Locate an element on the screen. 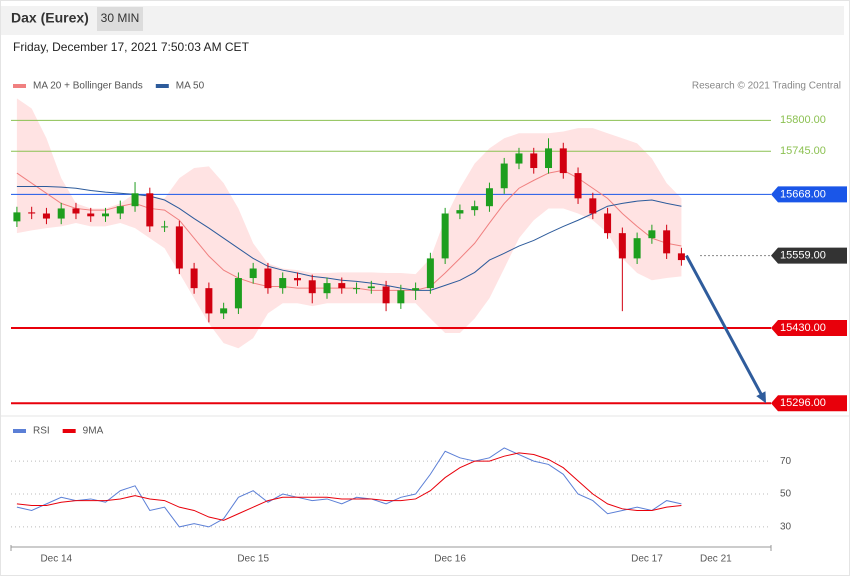 This screenshot has width=850, height=576. level-label: 15668.00 is located at coordinates (803, 194).